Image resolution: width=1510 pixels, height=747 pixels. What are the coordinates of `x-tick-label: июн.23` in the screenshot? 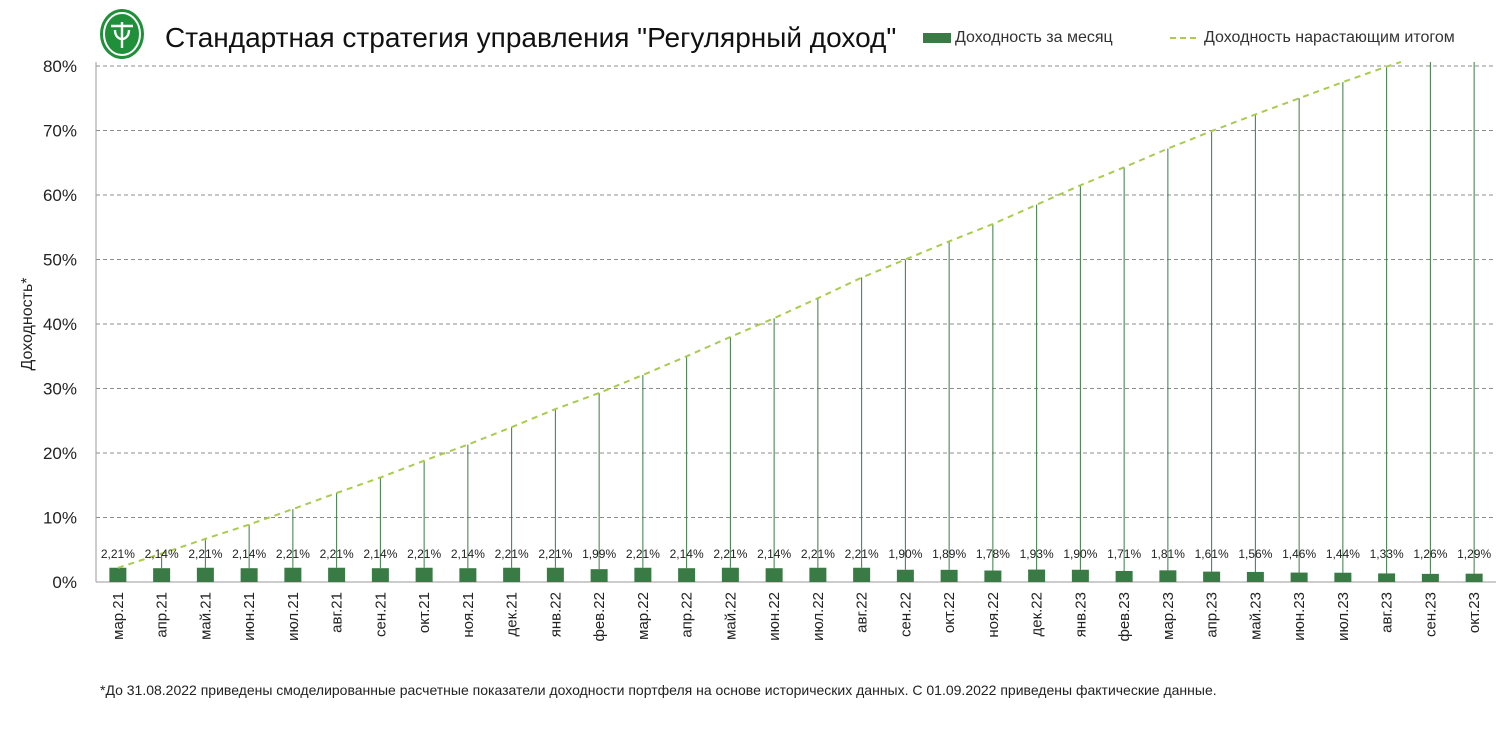 It's located at (1299, 616).